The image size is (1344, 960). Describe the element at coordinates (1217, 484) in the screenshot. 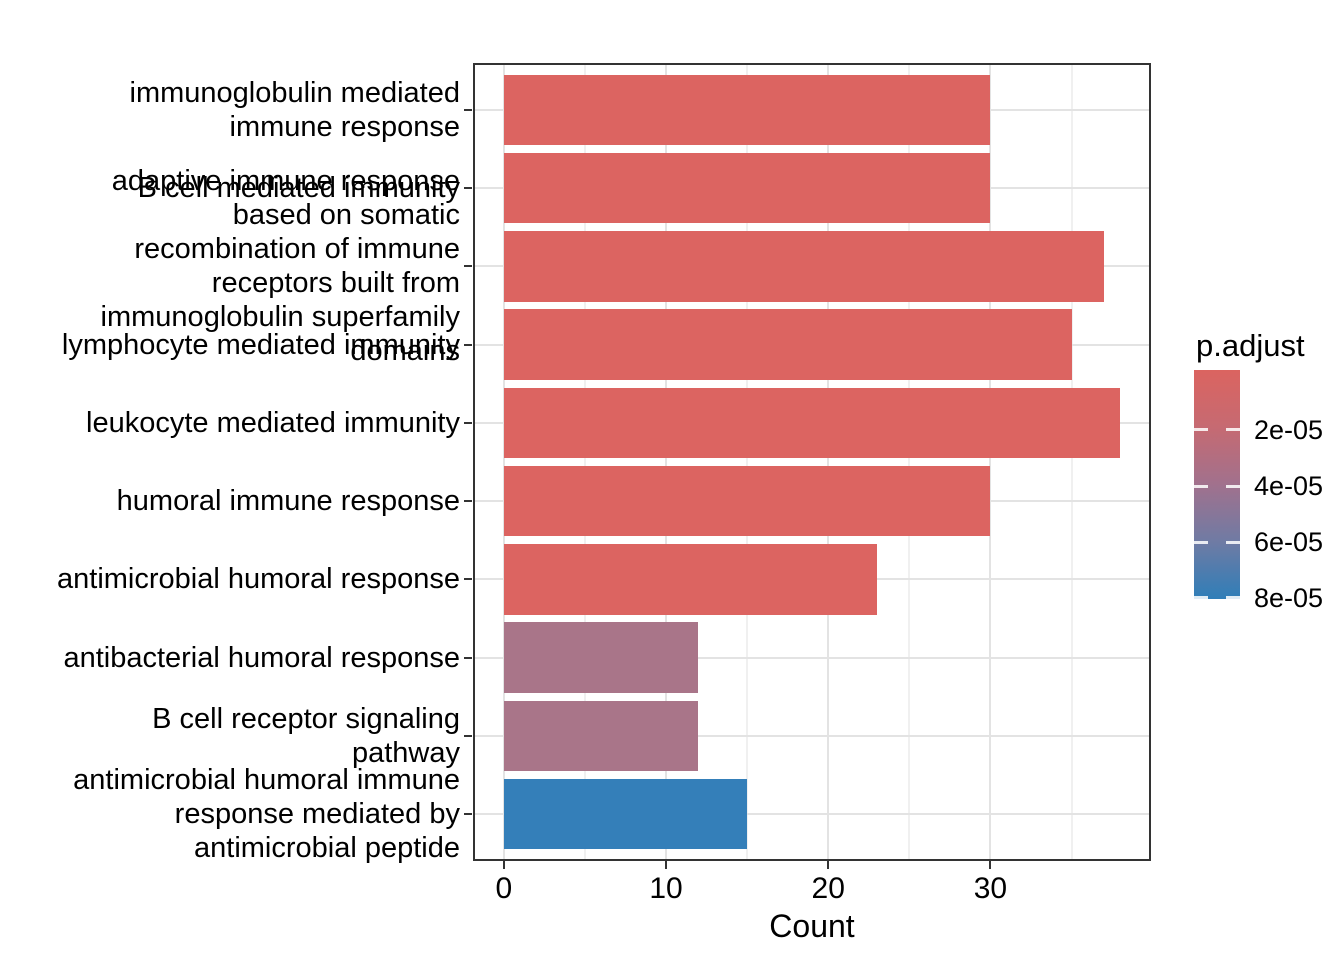

I see `legend-gradient-bar` at that location.